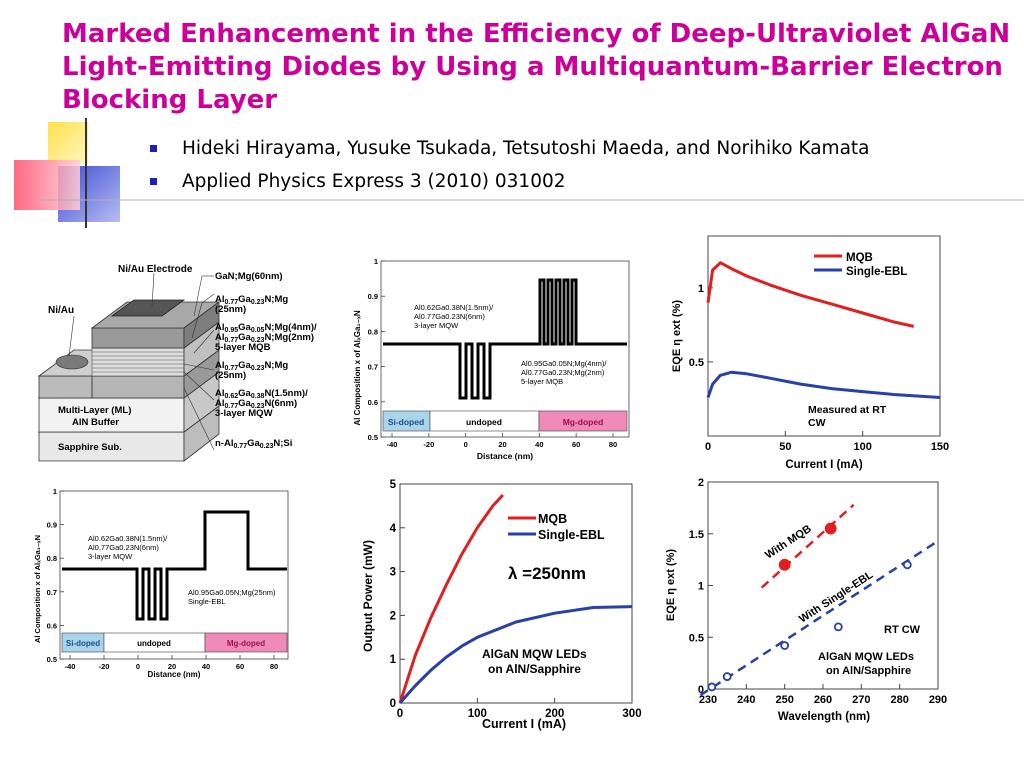 This screenshot has width=1024, height=768. I want to click on y-tick-label: 0.9, so click(52, 525).